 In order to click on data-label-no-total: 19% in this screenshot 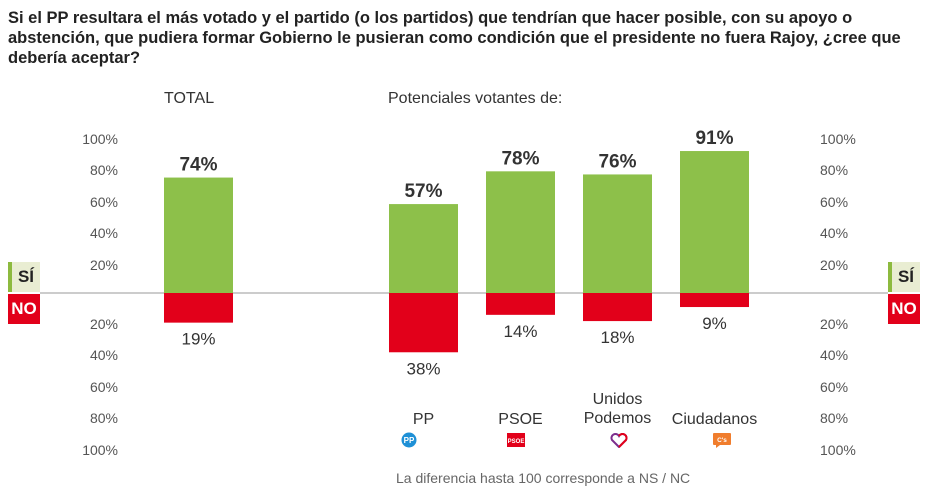, I will do `click(198, 339)`.